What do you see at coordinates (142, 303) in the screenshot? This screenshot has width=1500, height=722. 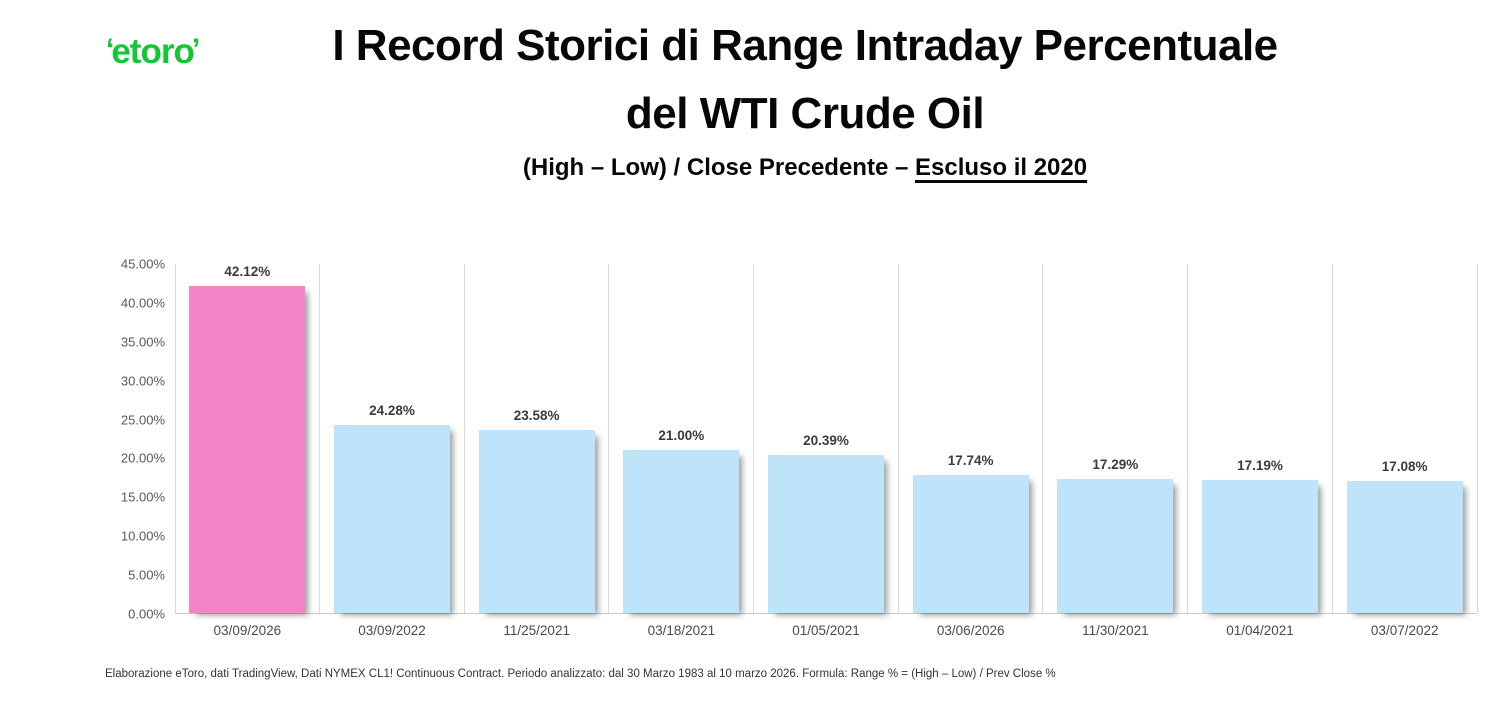 I see `y-axis-tick-label: 40.00%` at bounding box center [142, 303].